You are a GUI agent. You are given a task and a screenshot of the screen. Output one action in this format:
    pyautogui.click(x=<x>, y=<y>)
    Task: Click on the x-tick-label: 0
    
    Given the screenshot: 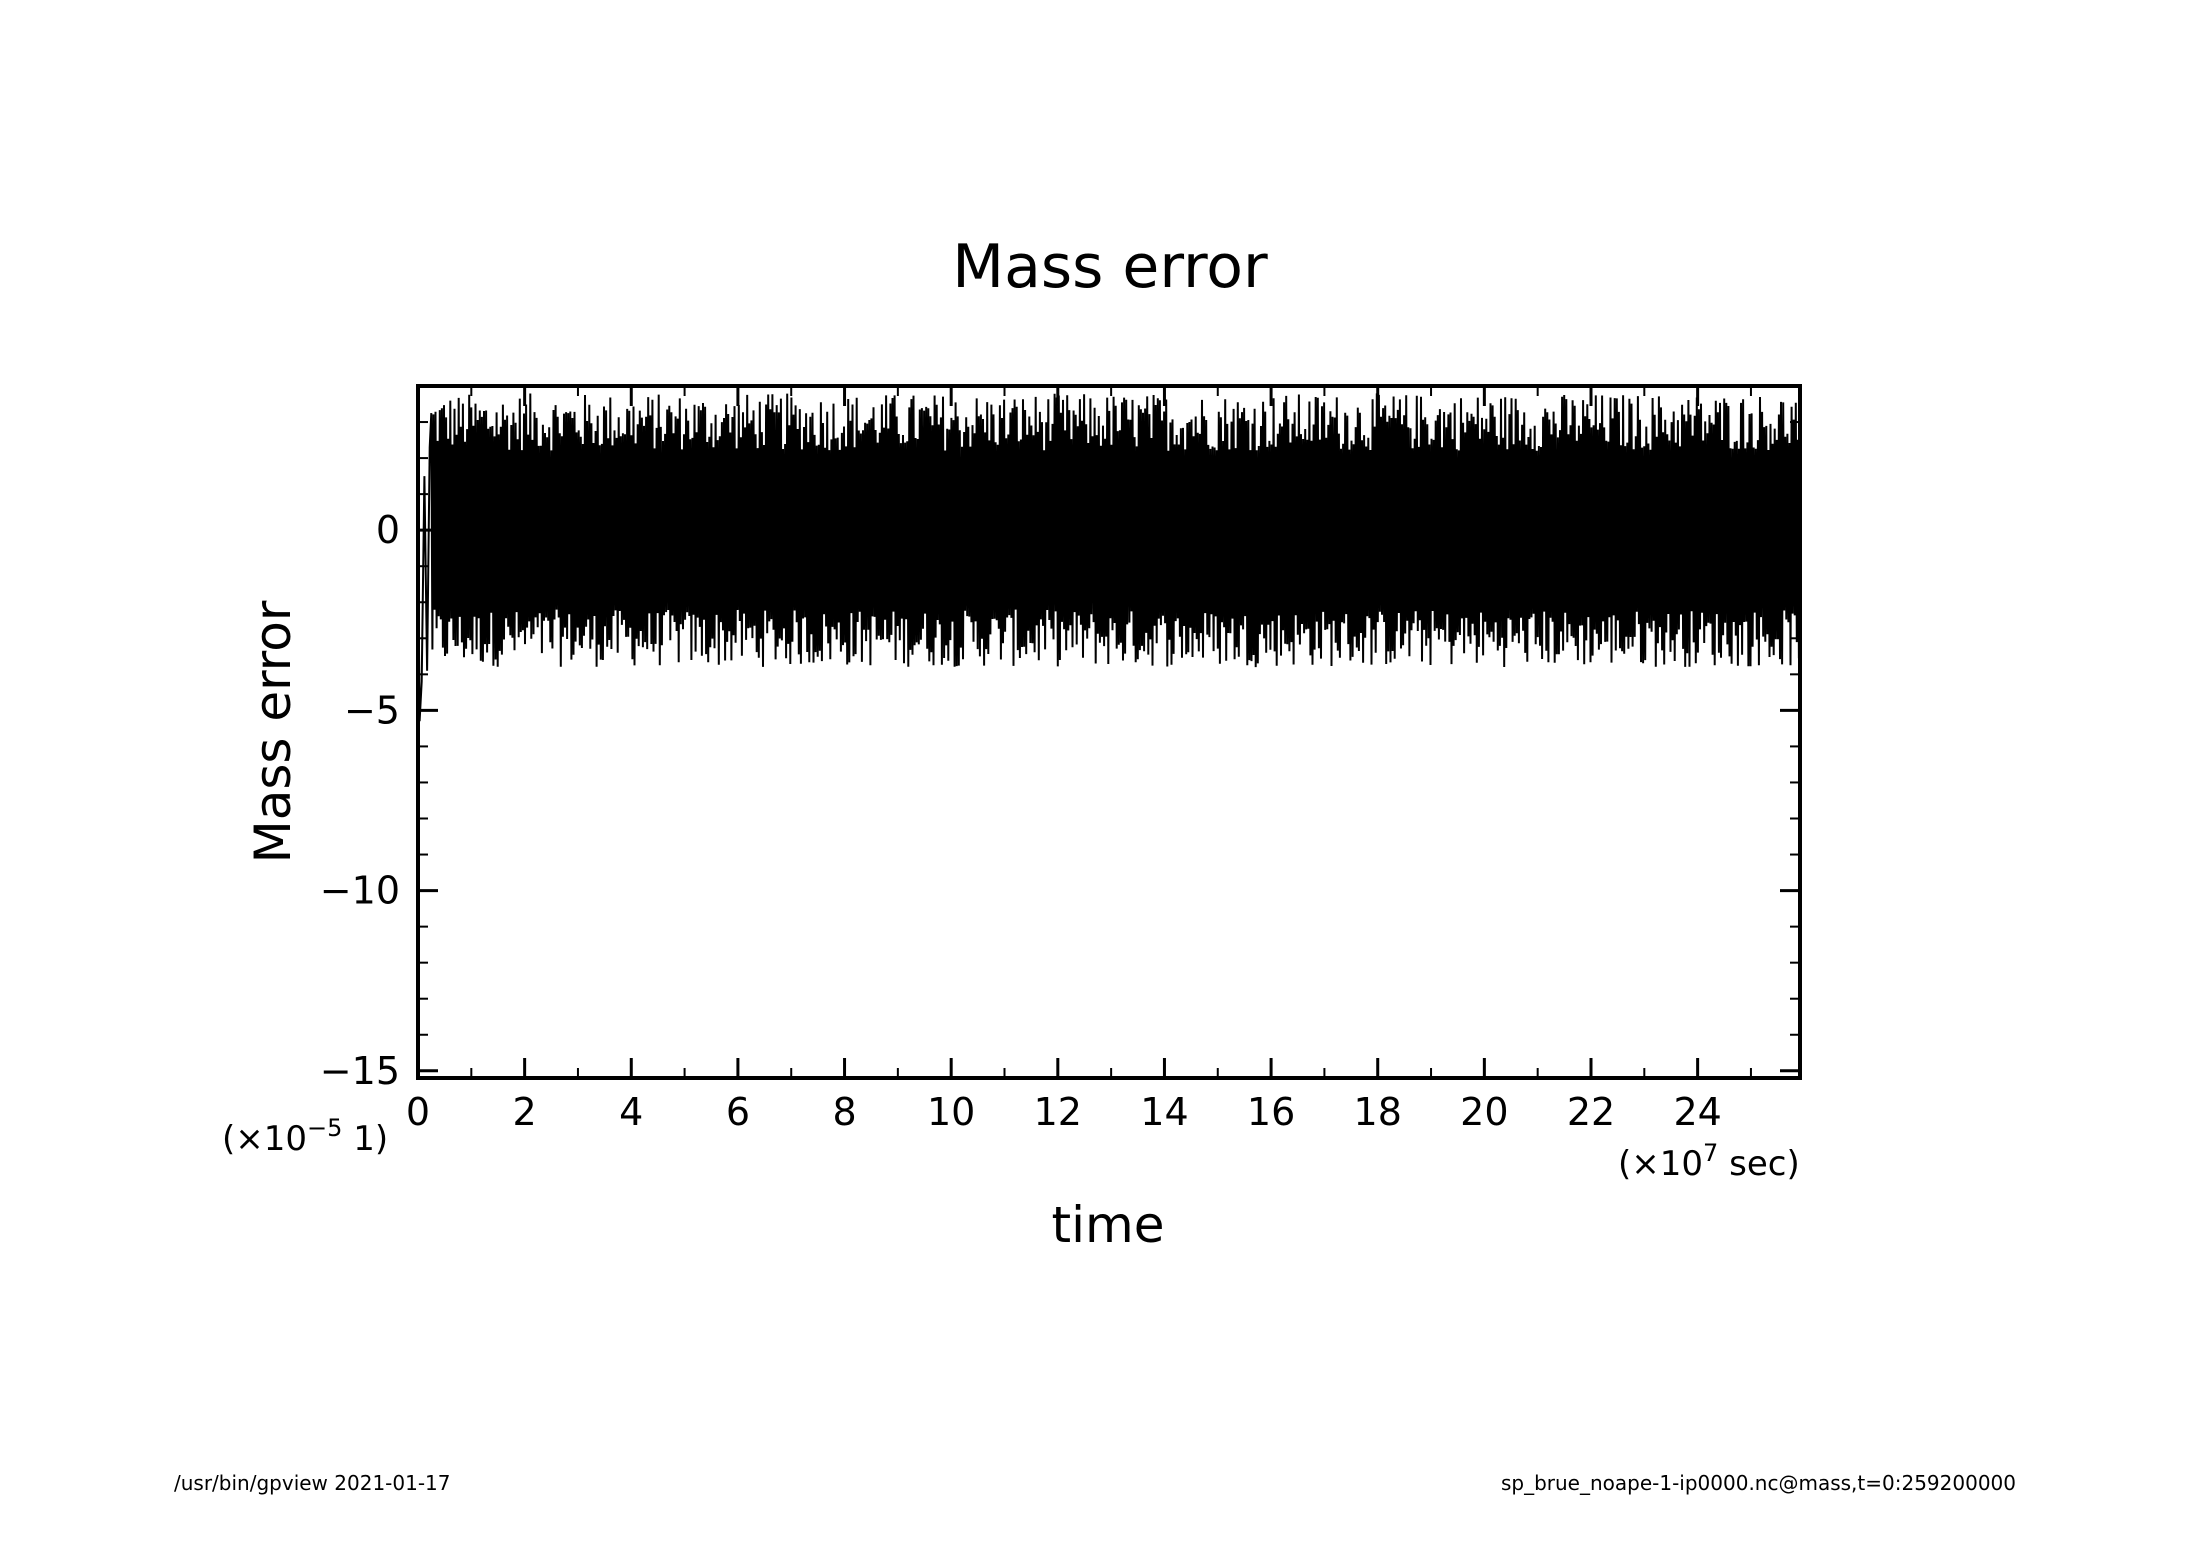 What is the action you would take?
    pyautogui.click(x=418, y=1112)
    